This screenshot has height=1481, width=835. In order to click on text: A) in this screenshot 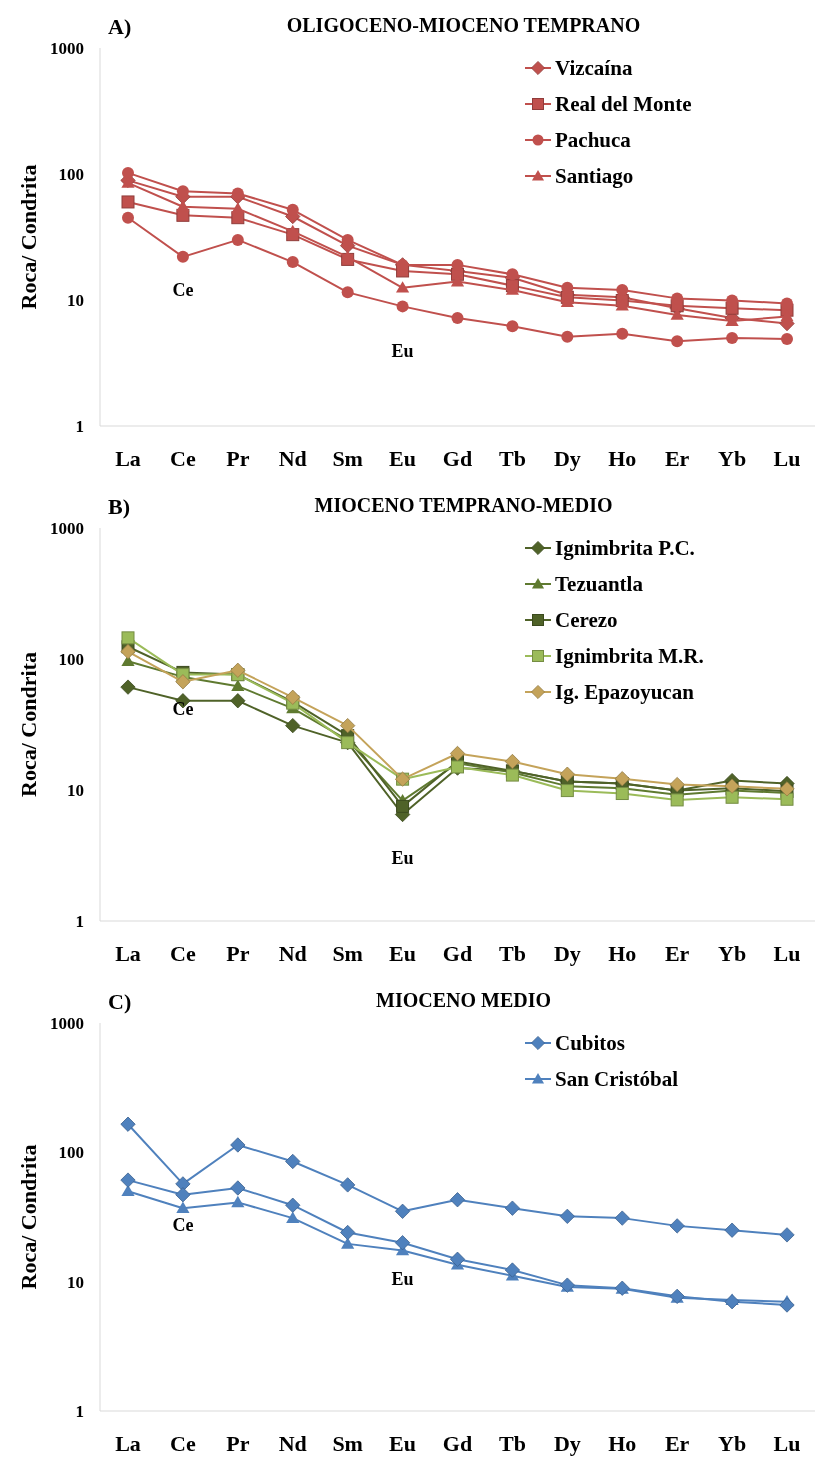, I will do `click(120, 26)`.